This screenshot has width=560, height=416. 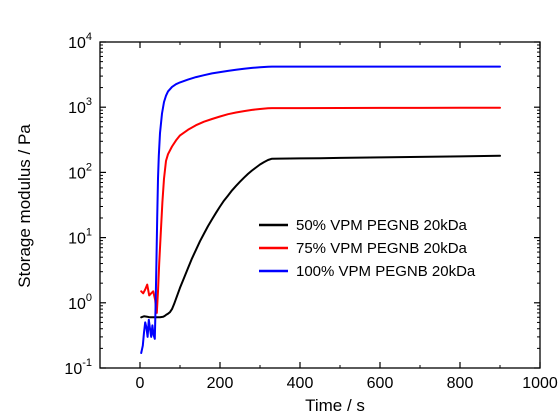 I want to click on y-tick-label: 10¹, so click(x=80, y=237).